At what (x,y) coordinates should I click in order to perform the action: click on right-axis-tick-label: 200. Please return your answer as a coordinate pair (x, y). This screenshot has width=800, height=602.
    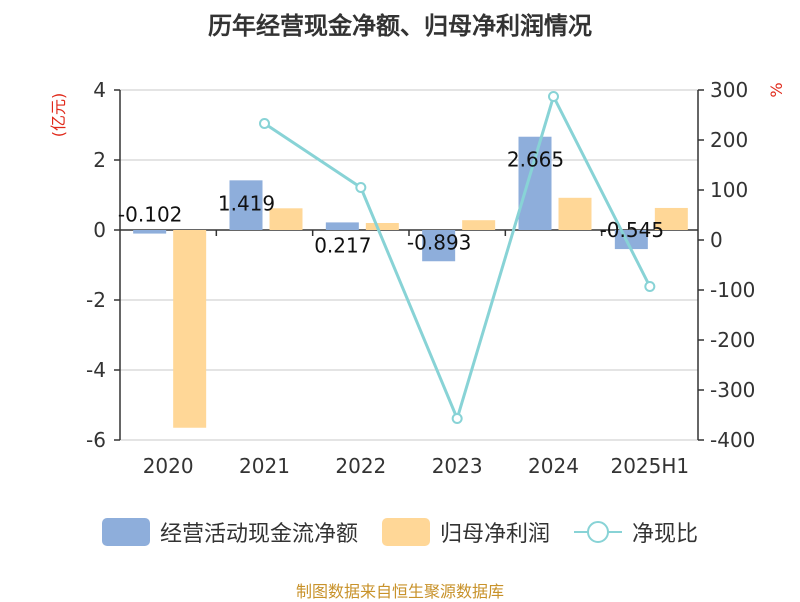
    Looking at the image, I should click on (729, 140).